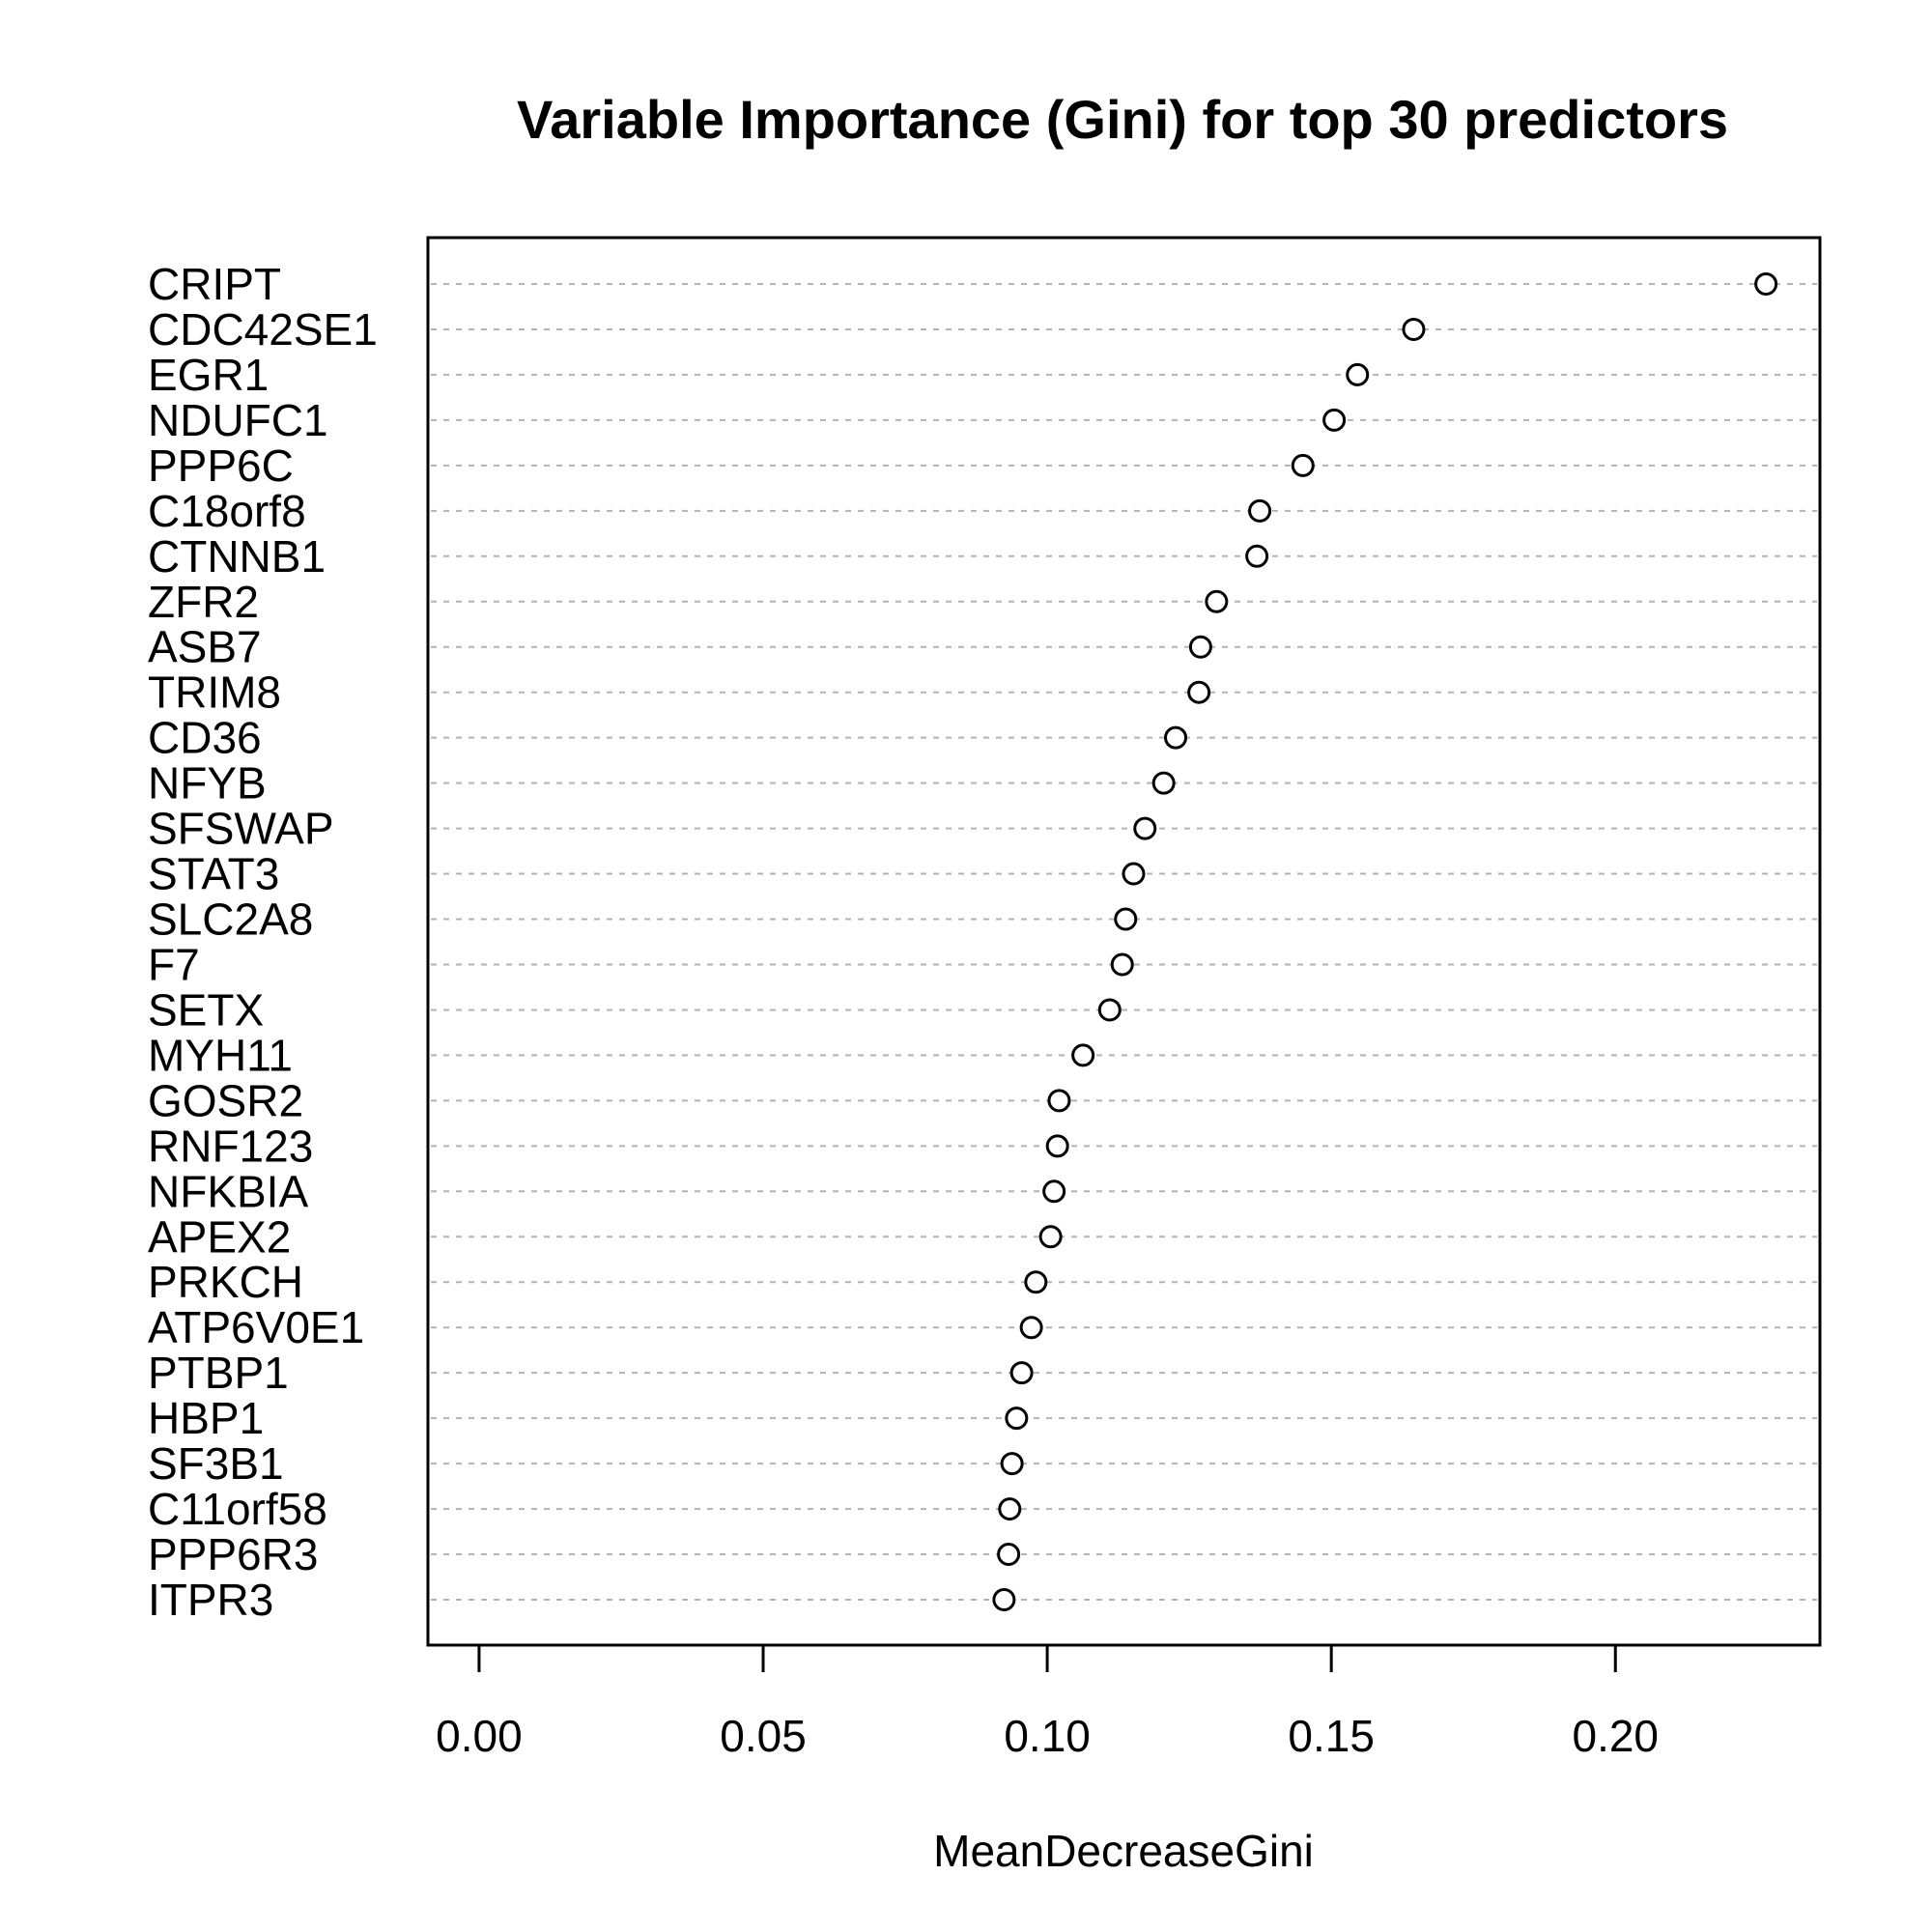 This screenshot has width=1932, height=1932. What do you see at coordinates (1047, 1736) in the screenshot?
I see `x-tick-label: 0.10` at bounding box center [1047, 1736].